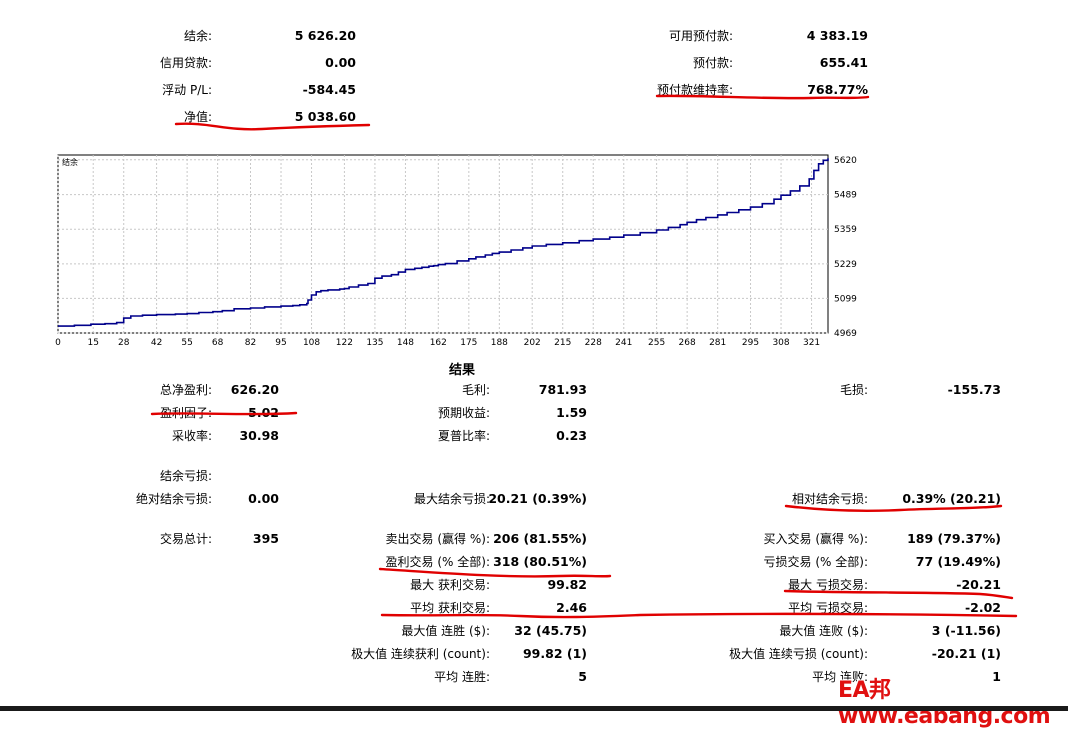 The width and height of the screenshot is (1068, 730). I want to click on margin-level-label: 预付款维持率:, so click(694, 90).